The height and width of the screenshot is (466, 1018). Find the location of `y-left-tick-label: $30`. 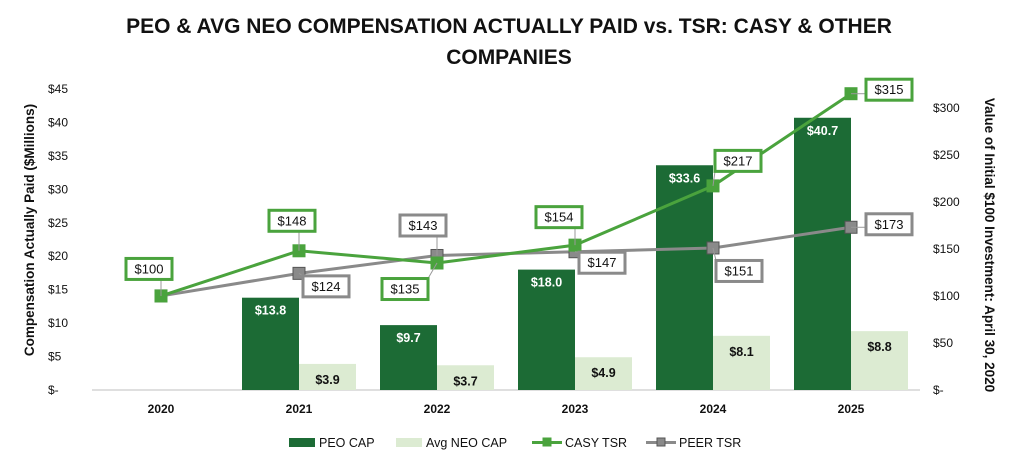

y-left-tick-label: $30 is located at coordinates (58, 189).